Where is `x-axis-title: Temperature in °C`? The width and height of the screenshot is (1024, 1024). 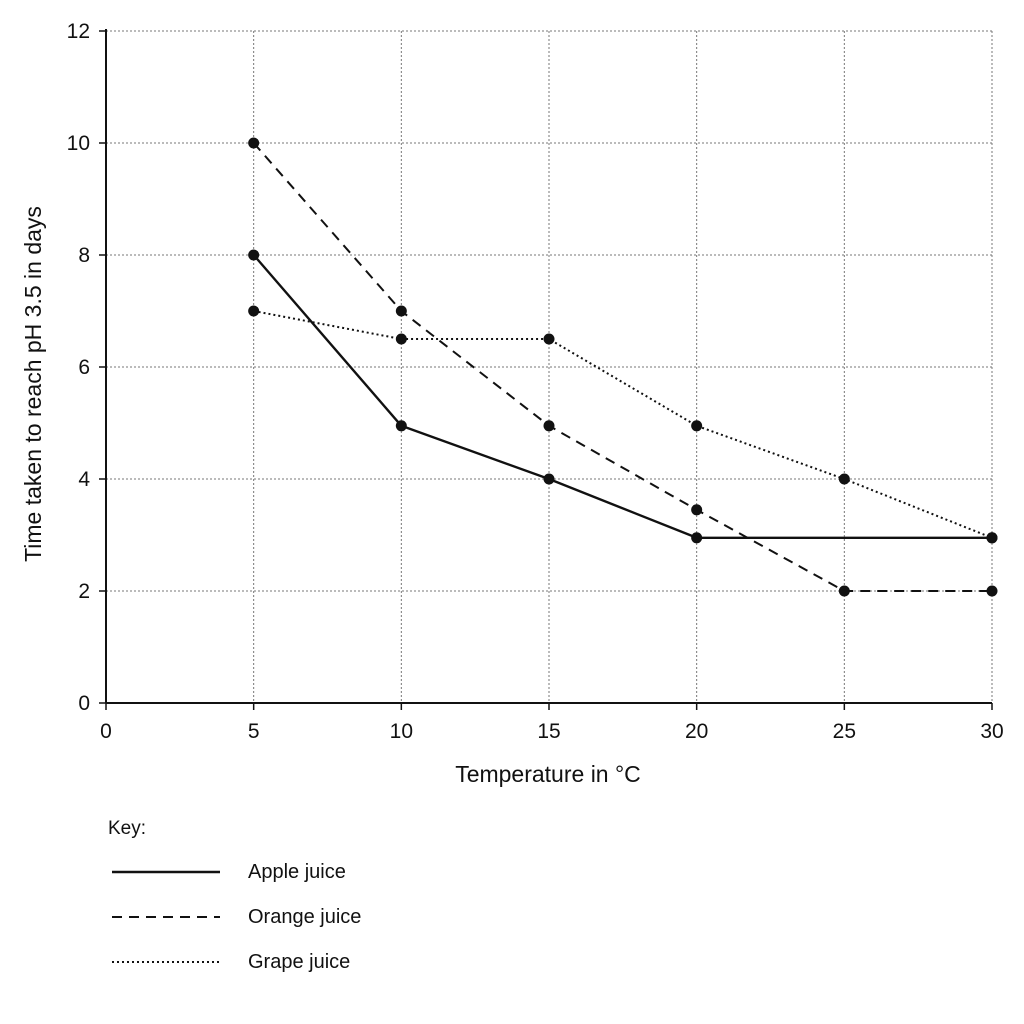
x-axis-title: Temperature in °C is located at coordinates (548, 774).